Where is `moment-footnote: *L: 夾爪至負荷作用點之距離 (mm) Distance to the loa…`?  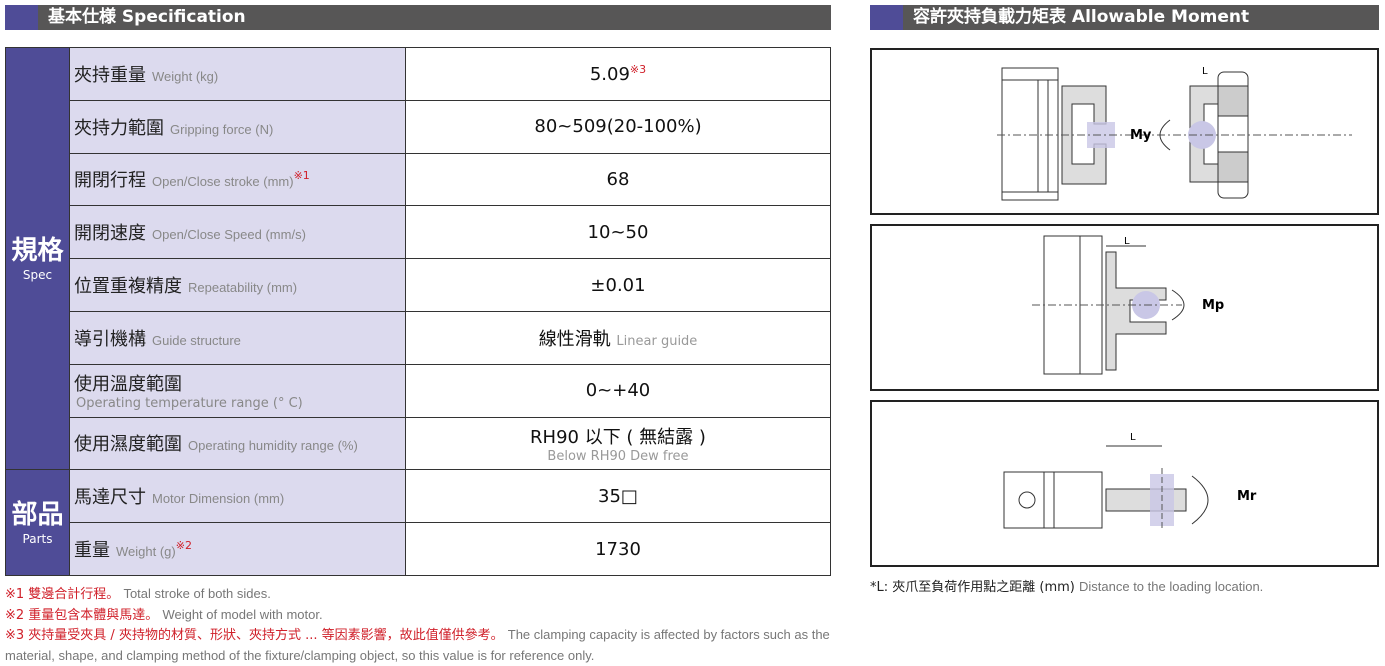
moment-footnote: *L: 夾爪至負荷作用點之距離 (mm) Distance to the loa… is located at coordinates (1066, 585).